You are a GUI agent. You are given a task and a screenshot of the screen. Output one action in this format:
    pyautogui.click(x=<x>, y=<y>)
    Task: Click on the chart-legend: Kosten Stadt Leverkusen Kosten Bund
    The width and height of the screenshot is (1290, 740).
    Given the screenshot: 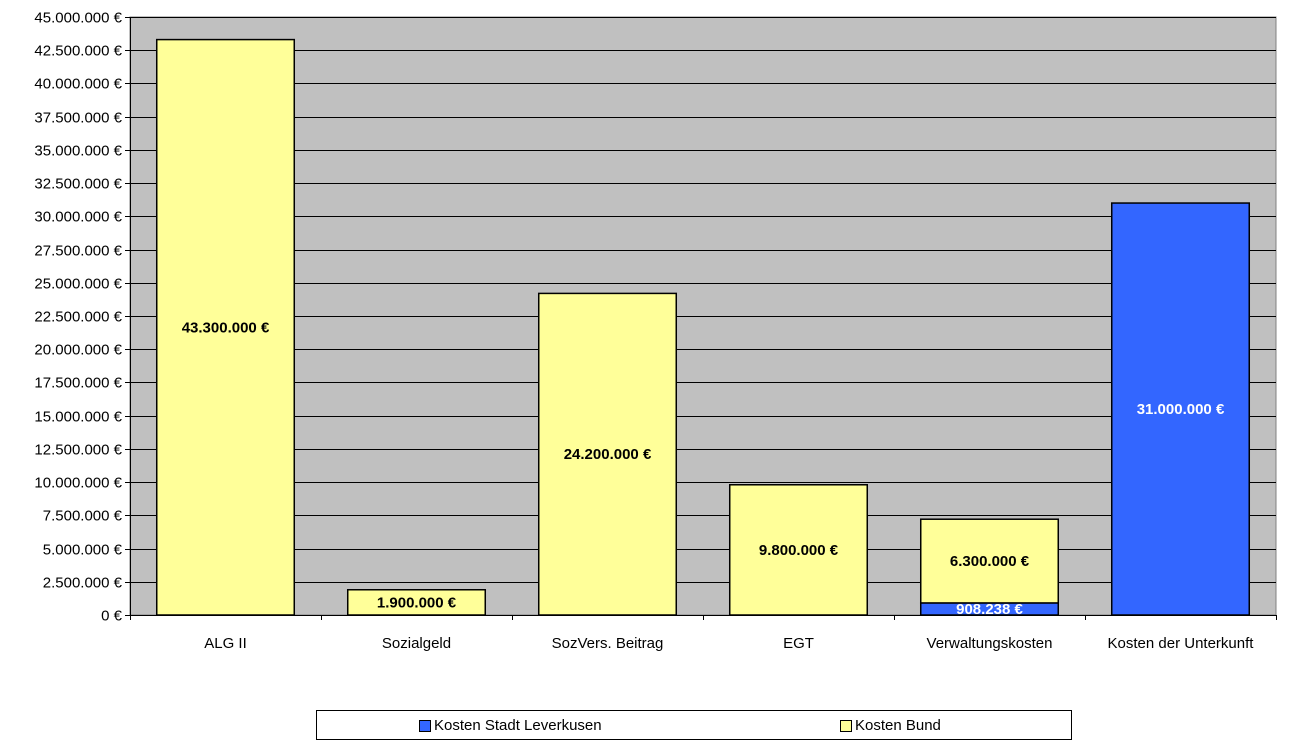 What is the action you would take?
    pyautogui.click(x=694, y=725)
    